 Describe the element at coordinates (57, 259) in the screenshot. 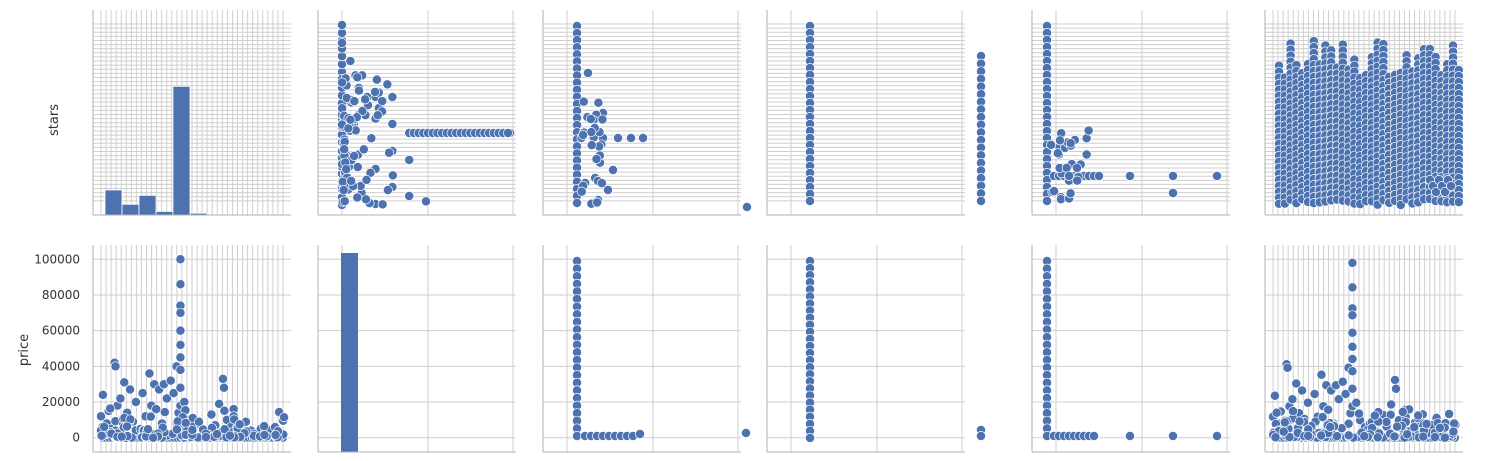

I see `y-tick-label-price: 100000` at that location.